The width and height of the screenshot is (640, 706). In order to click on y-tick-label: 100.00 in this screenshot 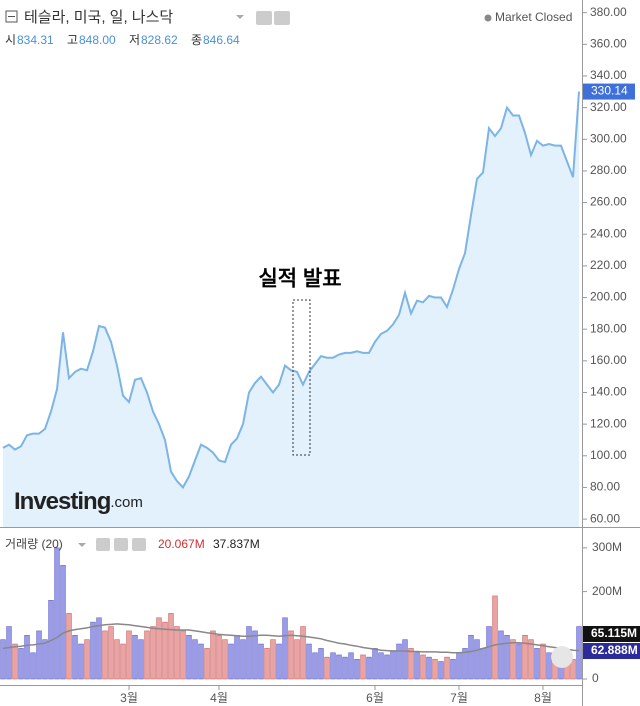, I will do `click(608, 455)`.